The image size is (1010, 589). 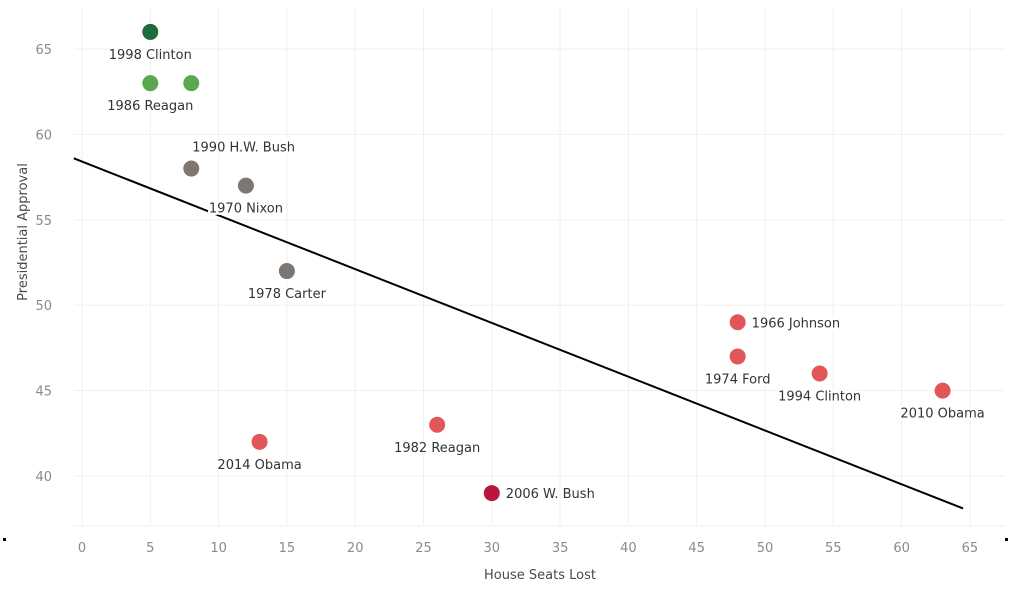 I want to click on point-label: 1990 H.W. Bush, so click(x=243, y=148).